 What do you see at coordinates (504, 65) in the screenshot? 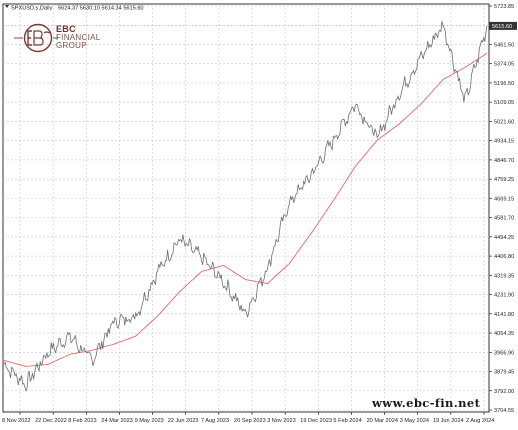
I see `y-tick-label: 5374.05` at bounding box center [504, 65].